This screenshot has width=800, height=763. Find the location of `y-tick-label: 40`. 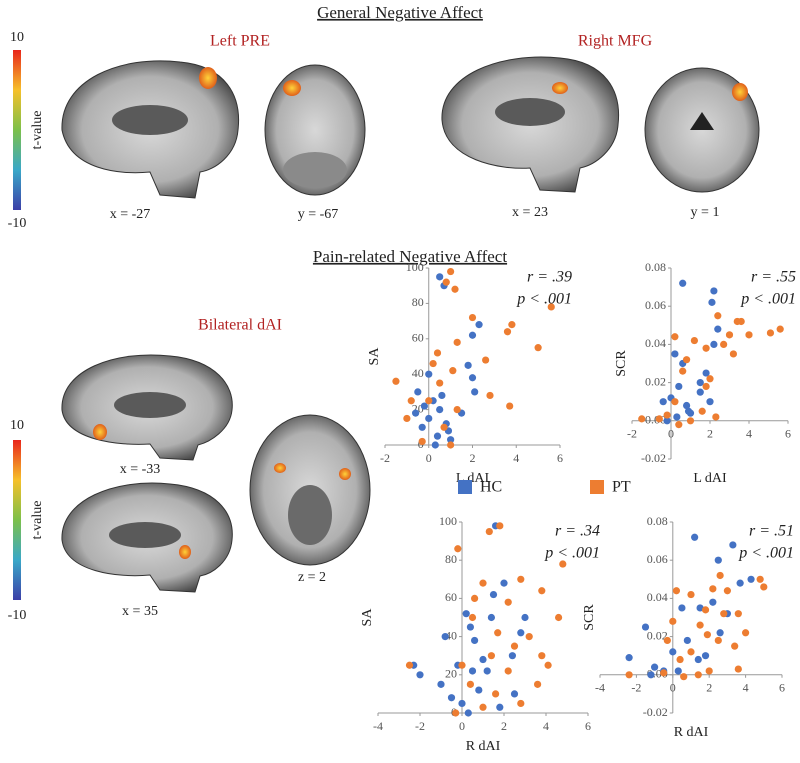

y-tick-label: 40 is located at coordinates (418, 373).